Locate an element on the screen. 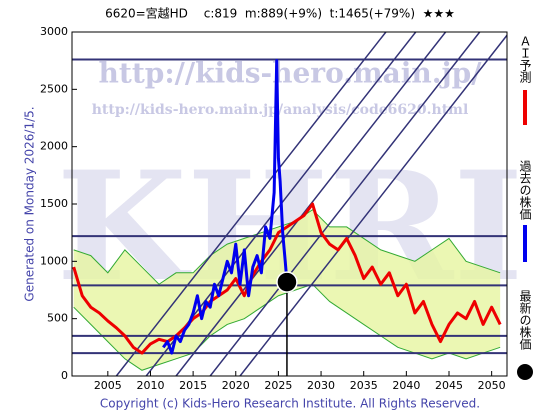 The width and height of the screenshot is (560, 420). y-tick-label: 1500 is located at coordinates (54, 203).